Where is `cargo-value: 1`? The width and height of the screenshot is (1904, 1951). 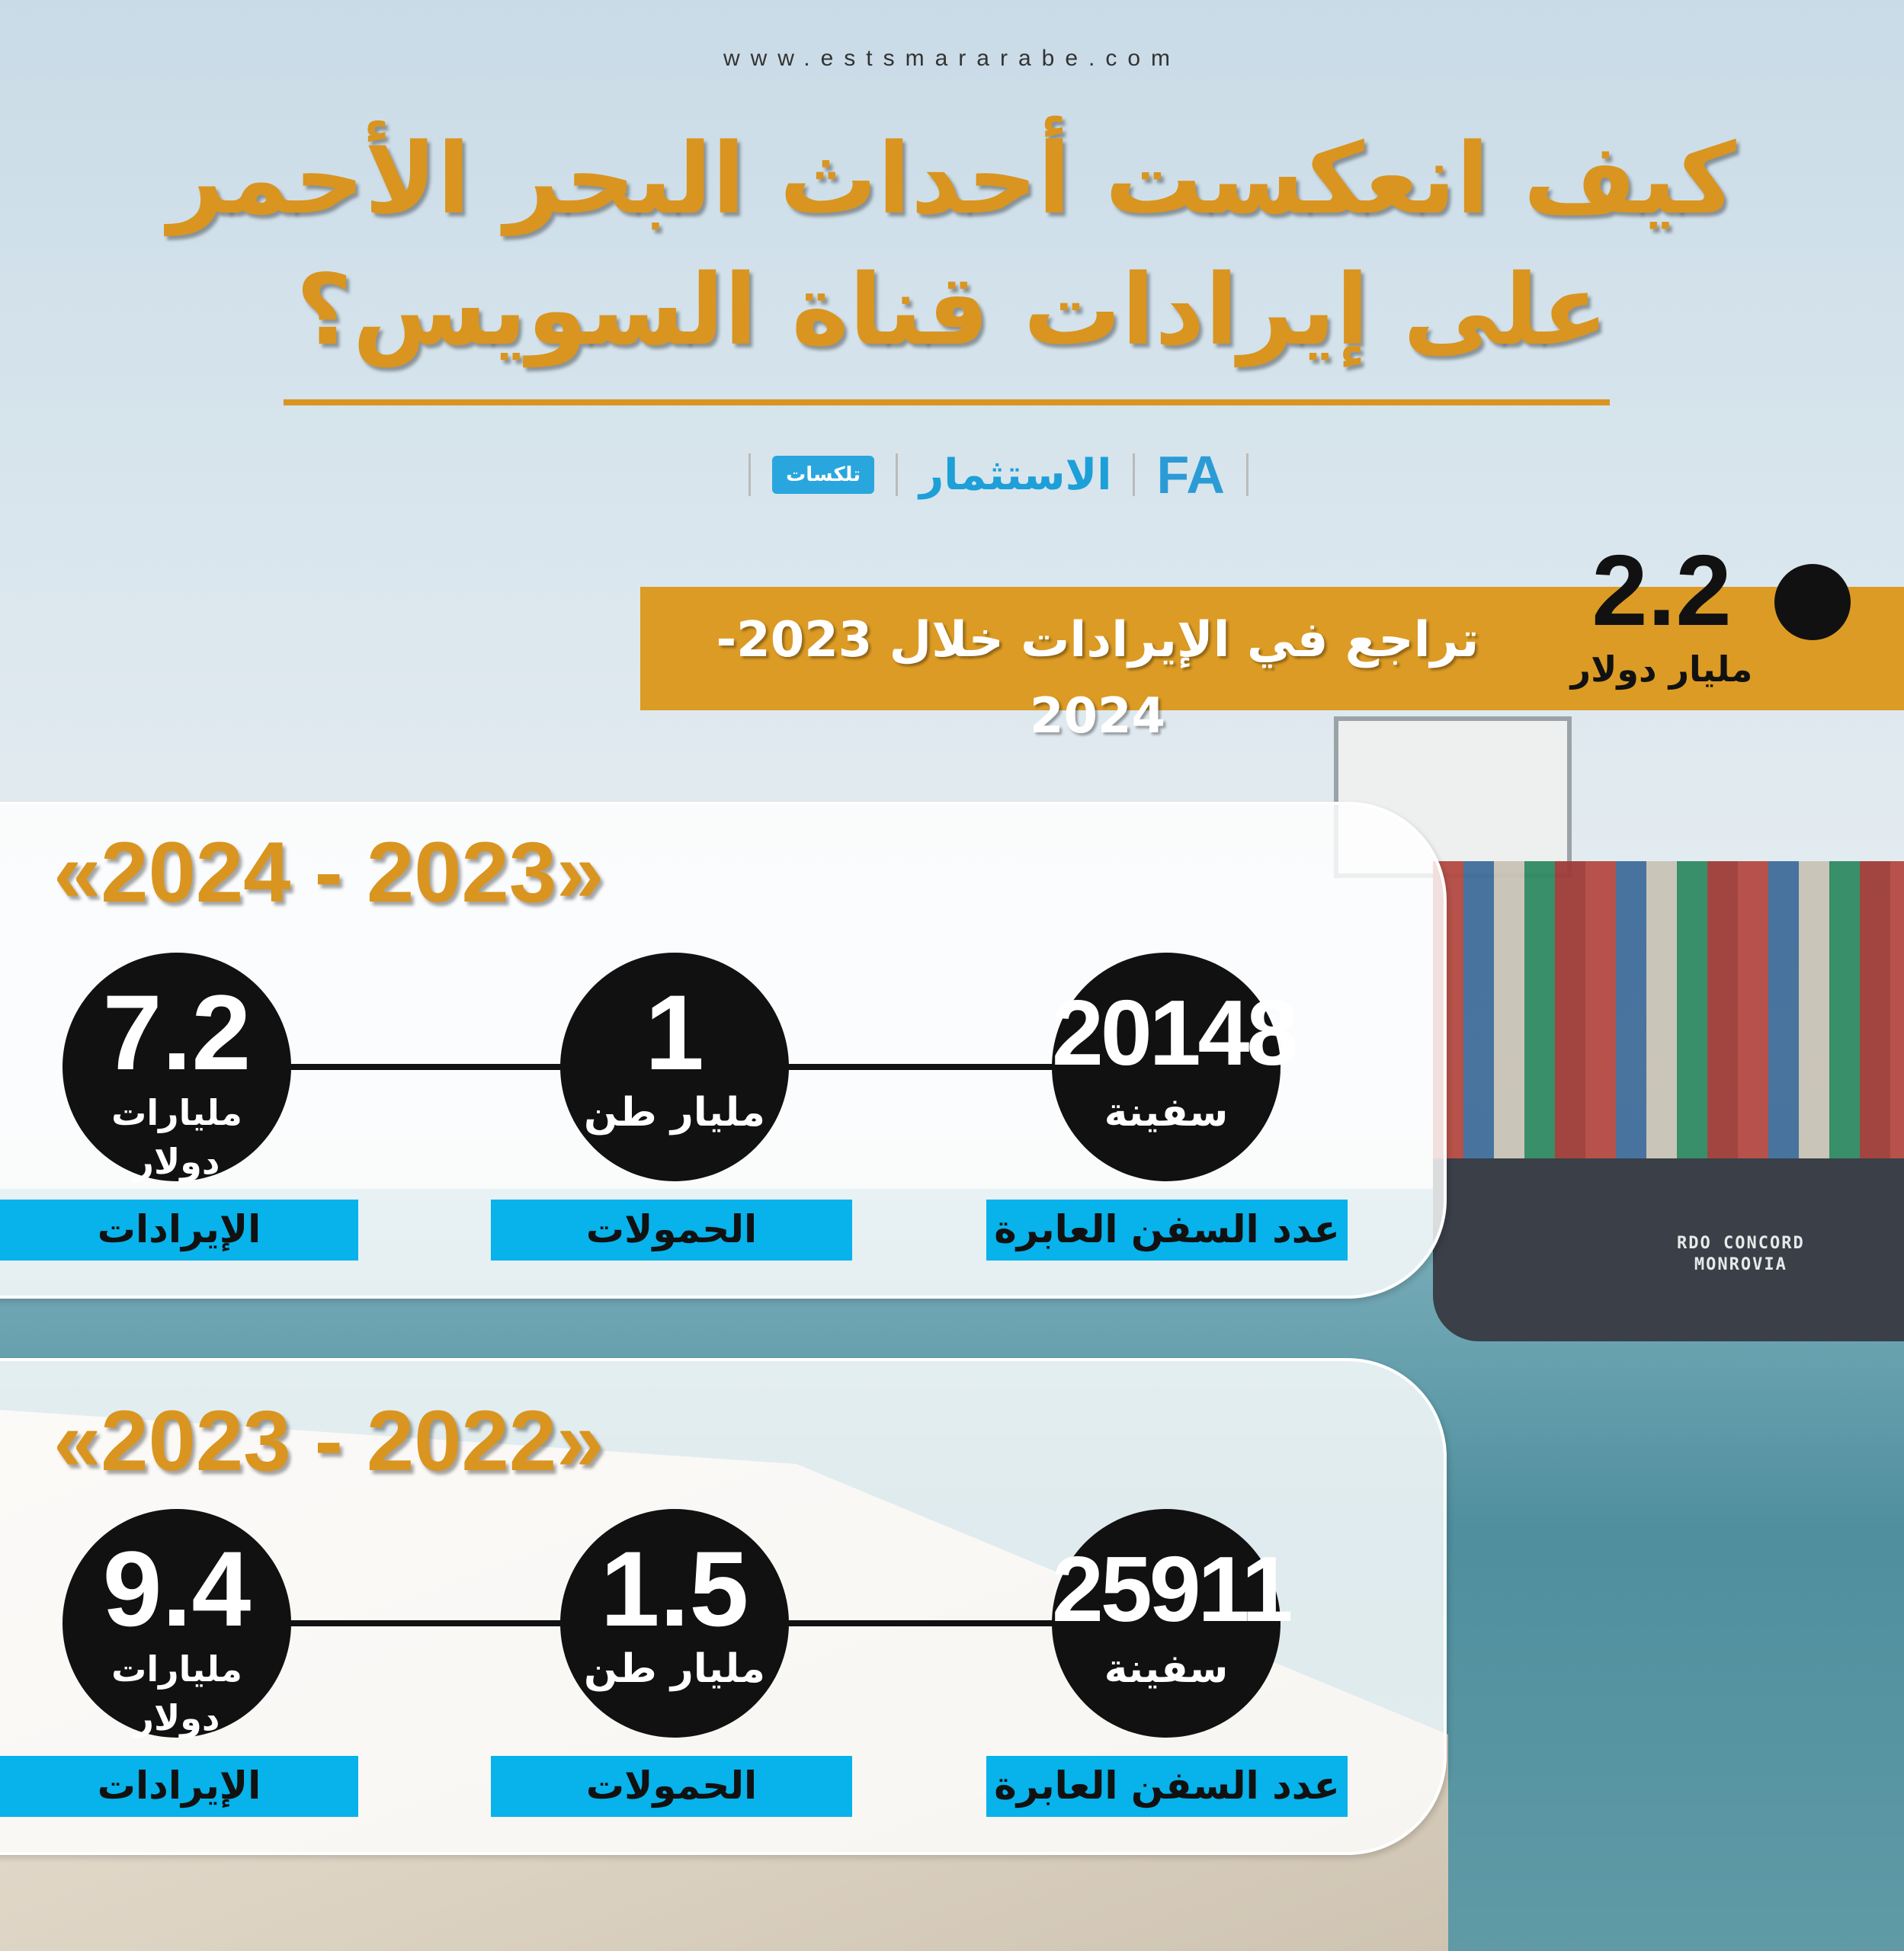
cargo-value: 1 is located at coordinates (674, 1032).